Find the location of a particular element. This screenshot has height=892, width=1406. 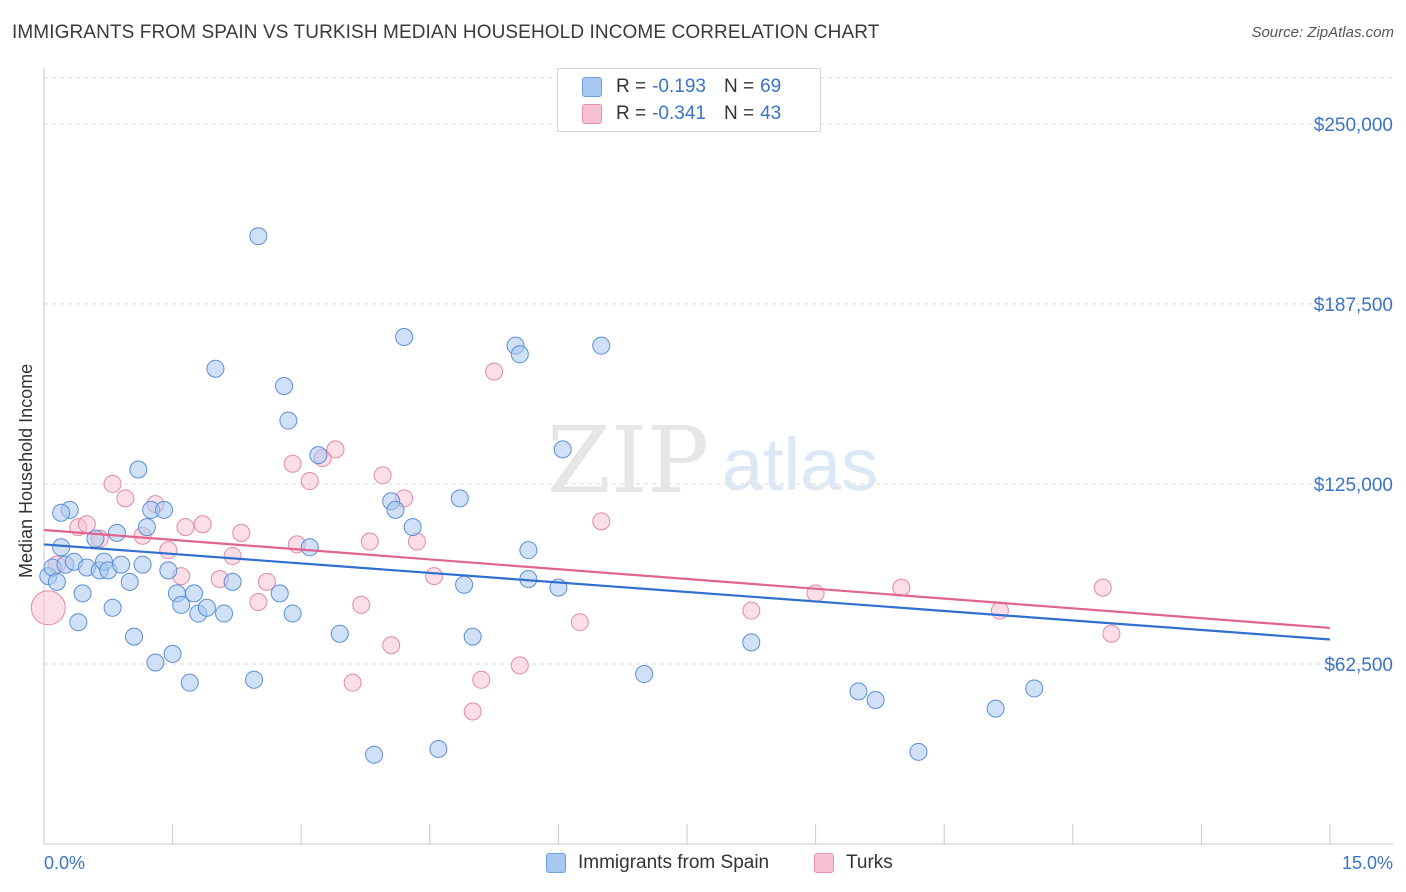

x-tick-label: 15.0% is located at coordinates (1367, 863).